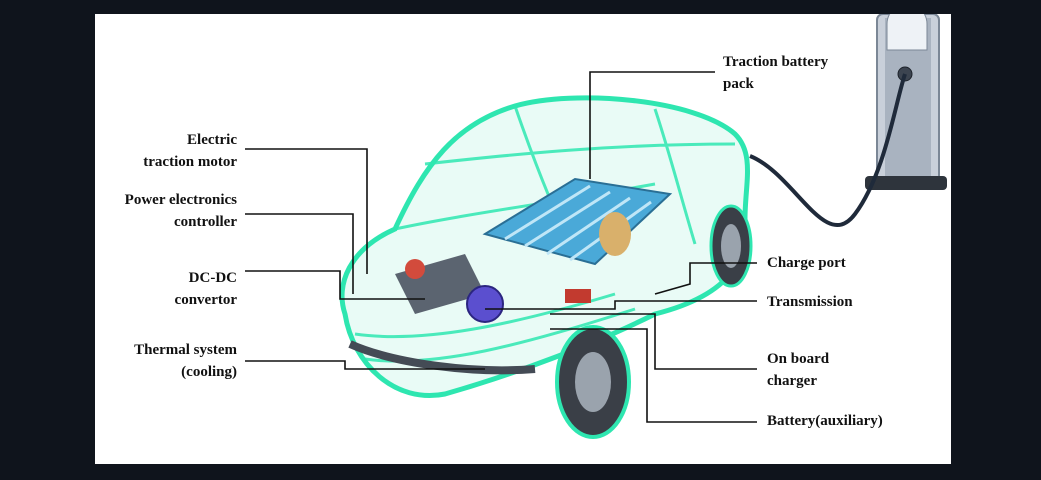  Describe the element at coordinates (335, 285) in the screenshot. I see `leader-dcdc` at that location.